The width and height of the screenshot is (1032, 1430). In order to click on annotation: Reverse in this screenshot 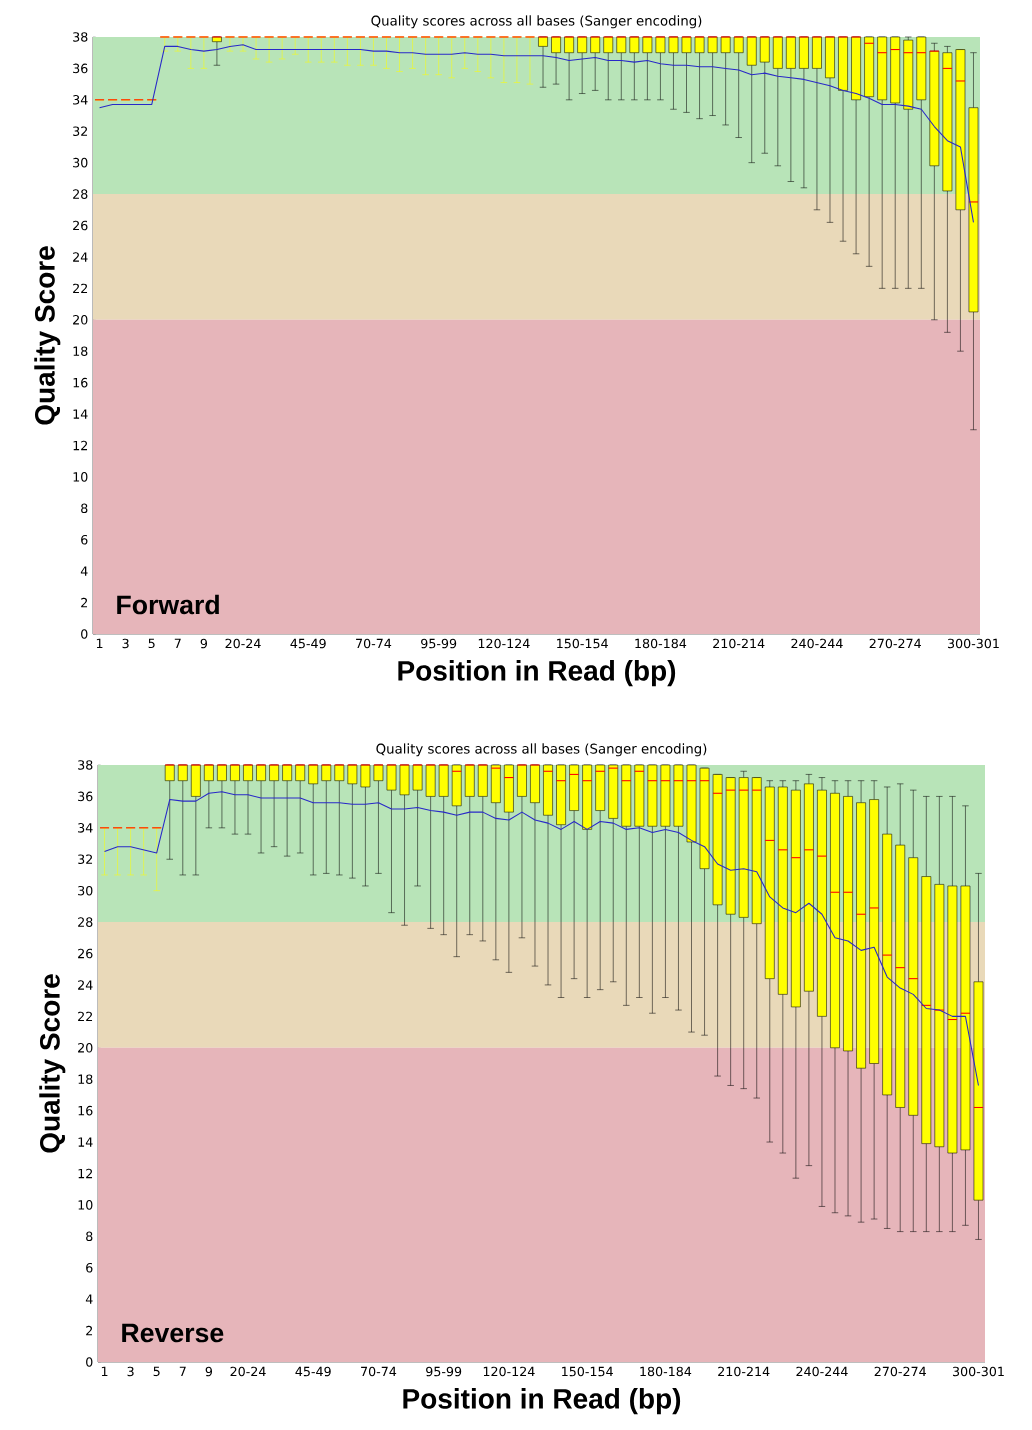, I will do `click(173, 1333)`.